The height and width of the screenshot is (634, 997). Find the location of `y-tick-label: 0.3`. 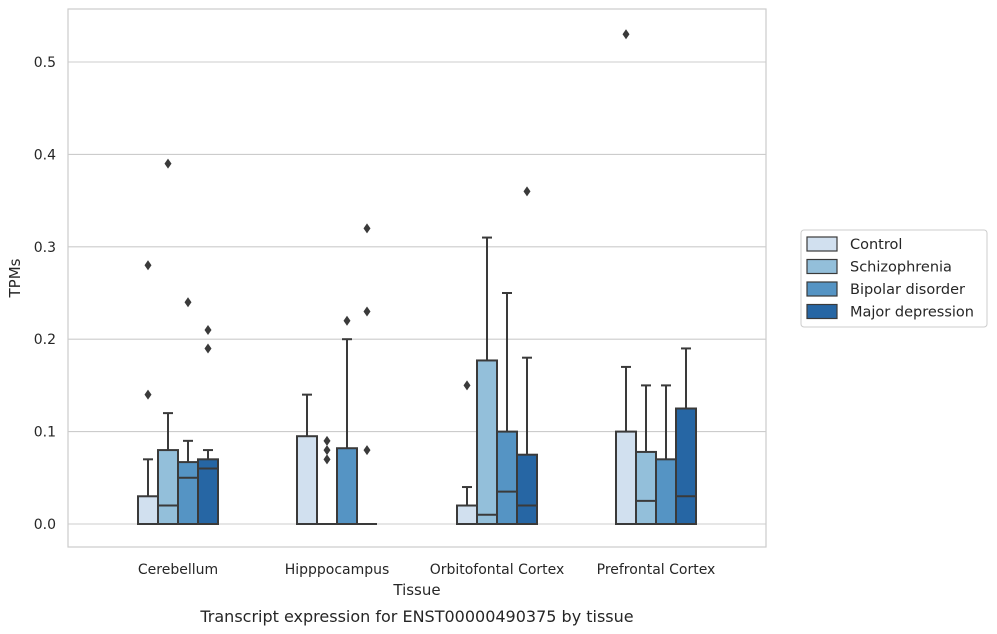

y-tick-label: 0.3 is located at coordinates (45, 248).